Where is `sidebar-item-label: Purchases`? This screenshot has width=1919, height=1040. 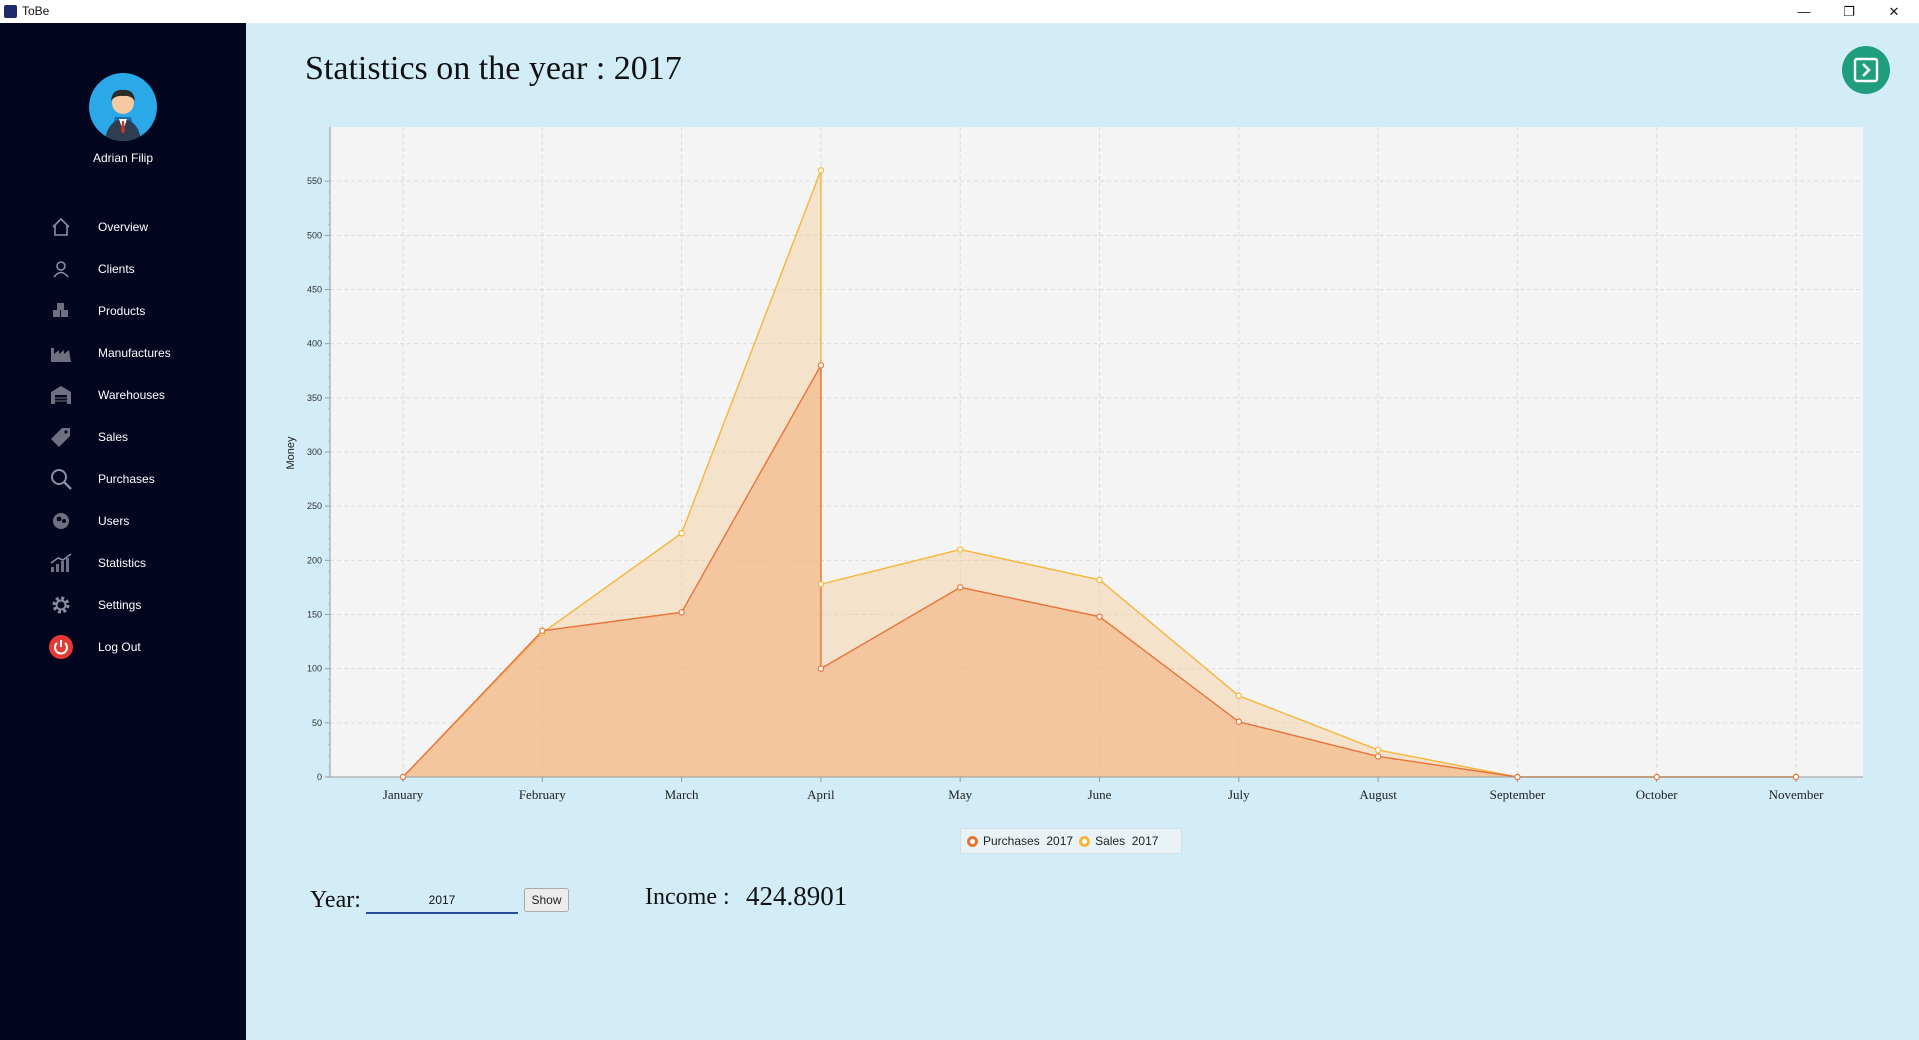
sidebar-item-label: Purchases is located at coordinates (126, 479).